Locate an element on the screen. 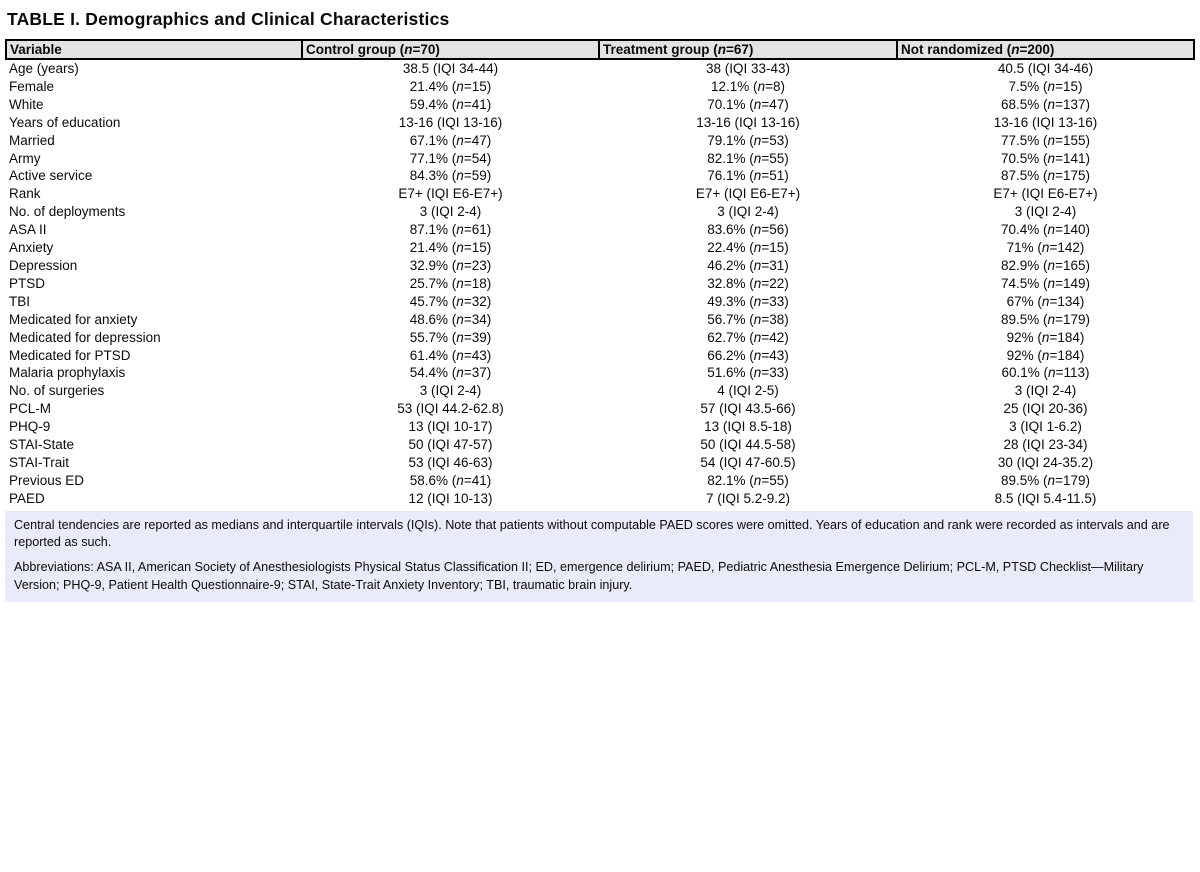  value-cell: 56.7% (n=38) is located at coordinates (748, 319).